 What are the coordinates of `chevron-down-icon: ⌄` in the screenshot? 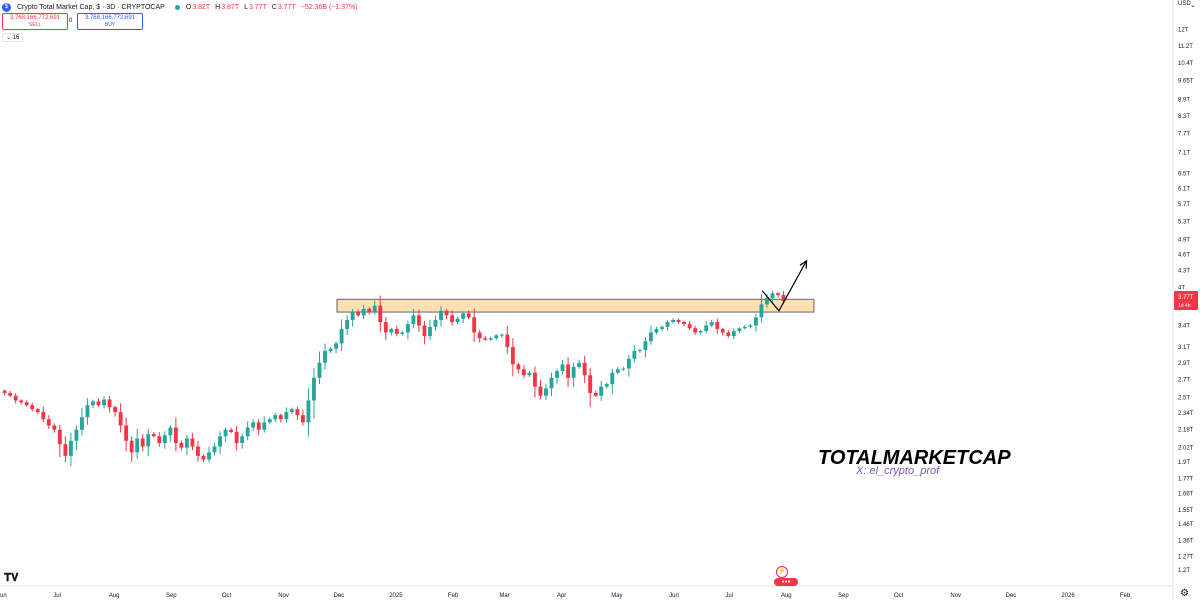 It's located at (1193, 5).